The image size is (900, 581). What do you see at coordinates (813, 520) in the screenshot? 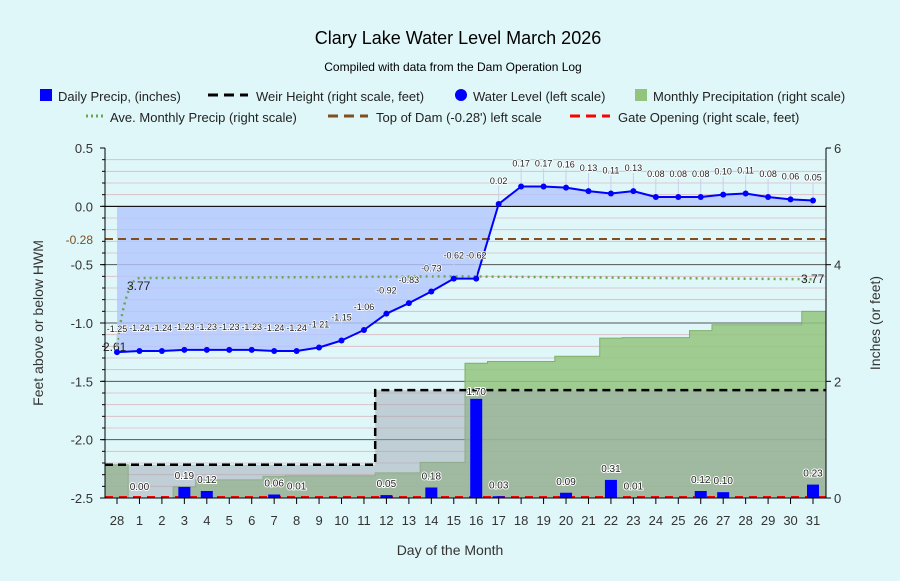
I see `x-tick-label: 31` at bounding box center [813, 520].